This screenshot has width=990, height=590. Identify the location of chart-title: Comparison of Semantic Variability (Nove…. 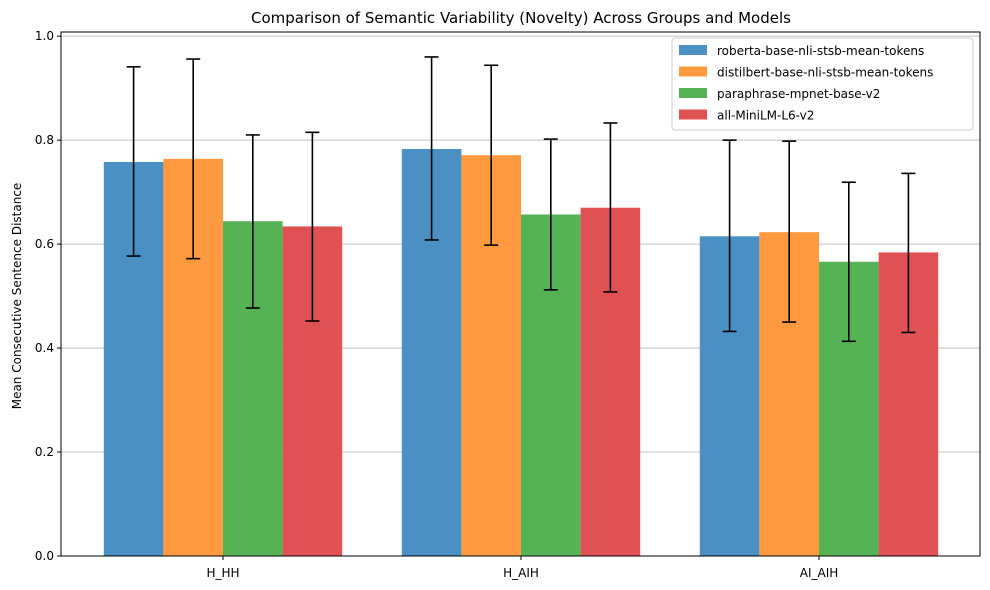
(521, 18).